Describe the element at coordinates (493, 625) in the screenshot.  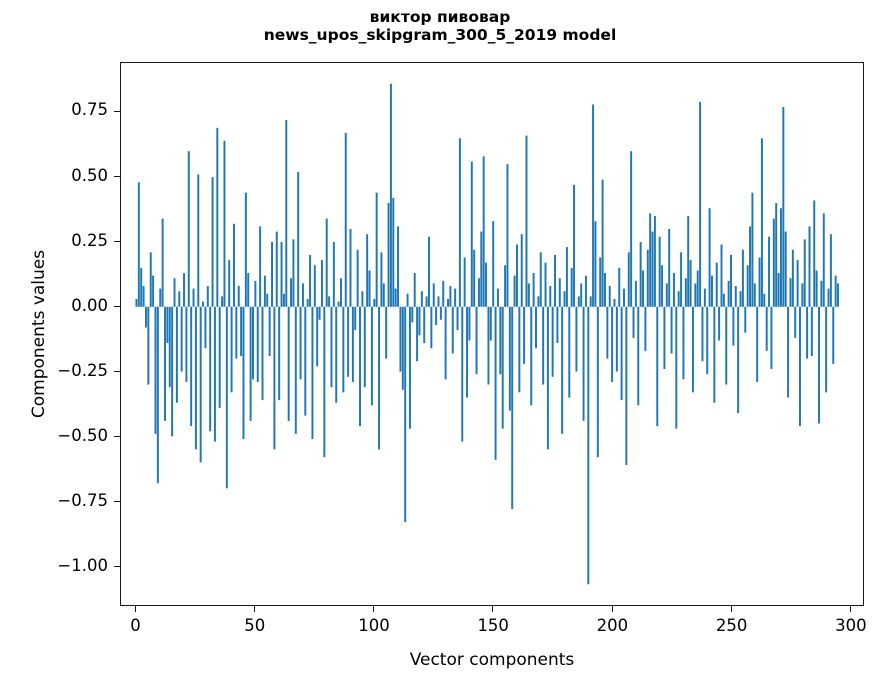
I see `x-tick-label: 150` at that location.